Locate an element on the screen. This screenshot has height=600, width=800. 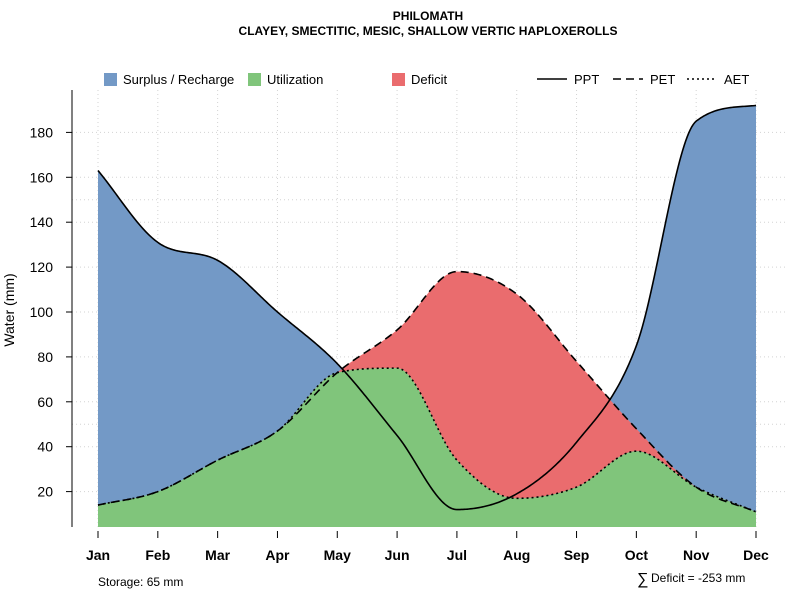
y-tick-label: 120 is located at coordinates (42, 267).